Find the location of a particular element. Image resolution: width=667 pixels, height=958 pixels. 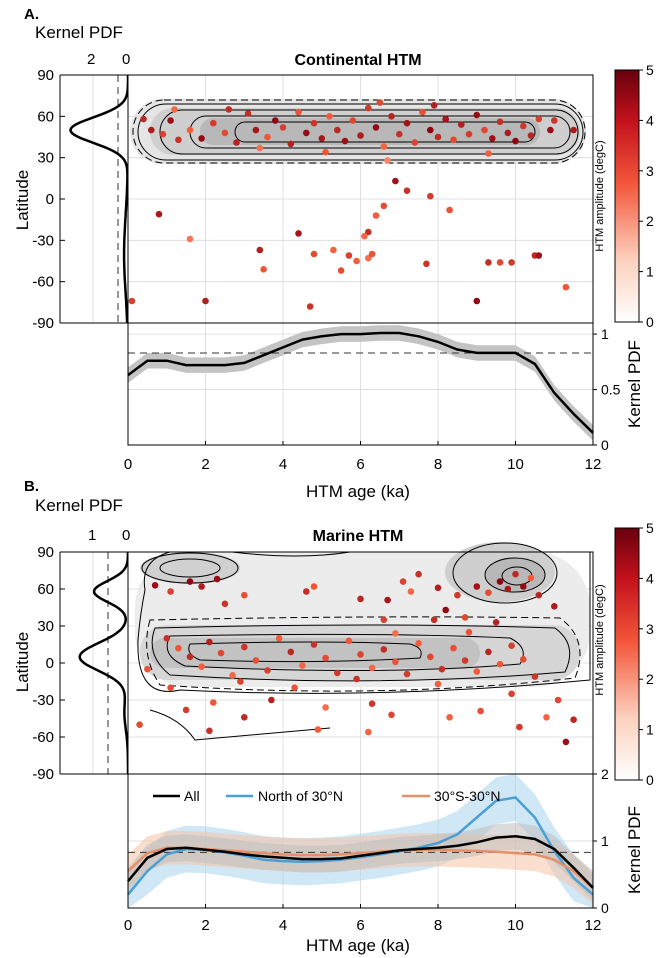

panel-a-bottom-ytick-label: 1 is located at coordinates (605, 334).